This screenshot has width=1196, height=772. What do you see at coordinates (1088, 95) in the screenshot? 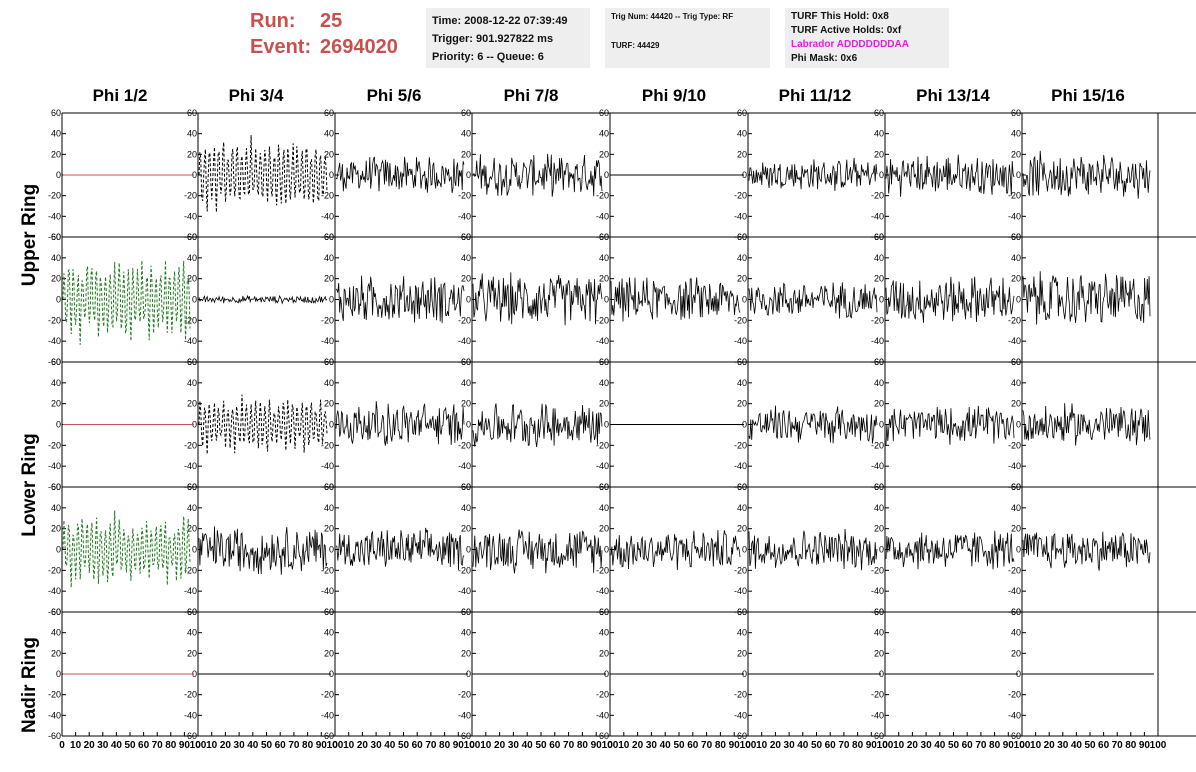
I see `column-title: Phi 15/16` at bounding box center [1088, 95].